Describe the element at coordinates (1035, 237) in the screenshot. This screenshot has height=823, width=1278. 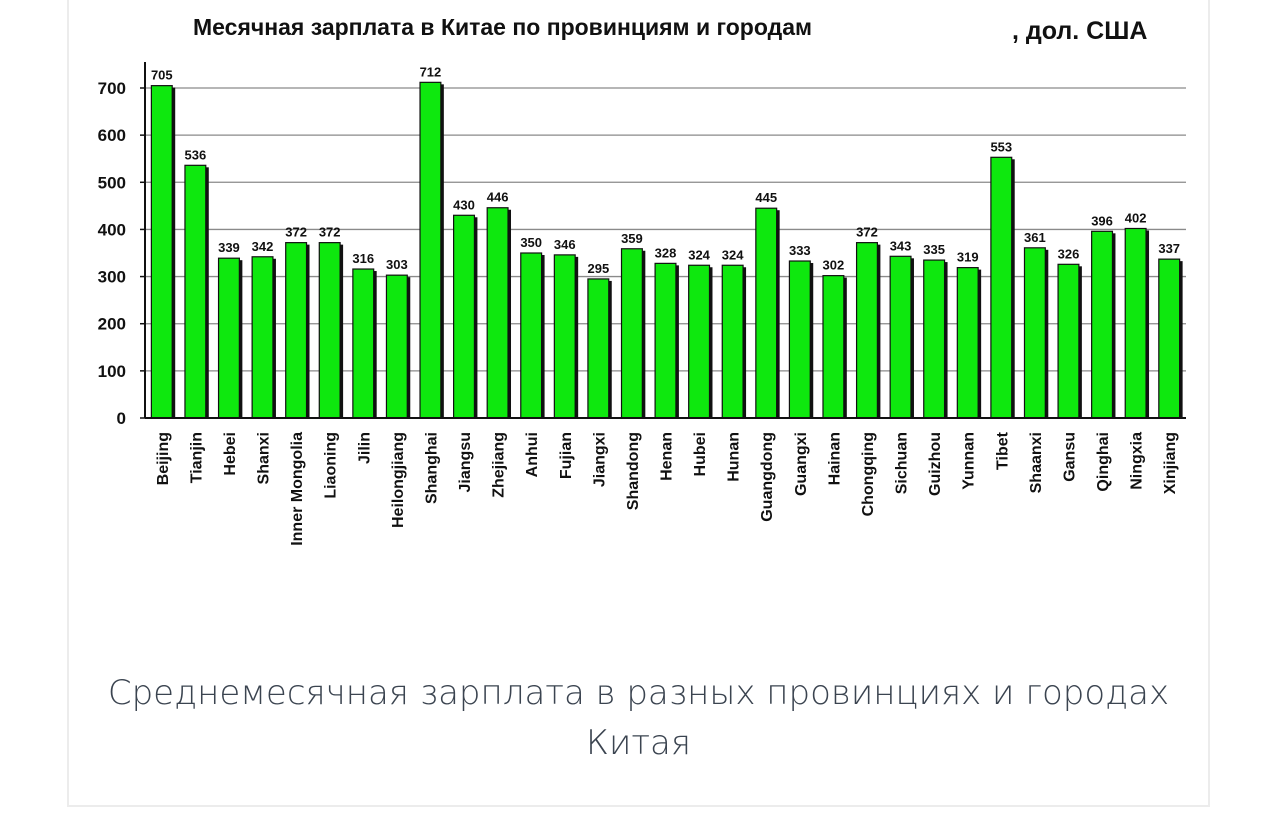
I see `data-label: 361` at that location.